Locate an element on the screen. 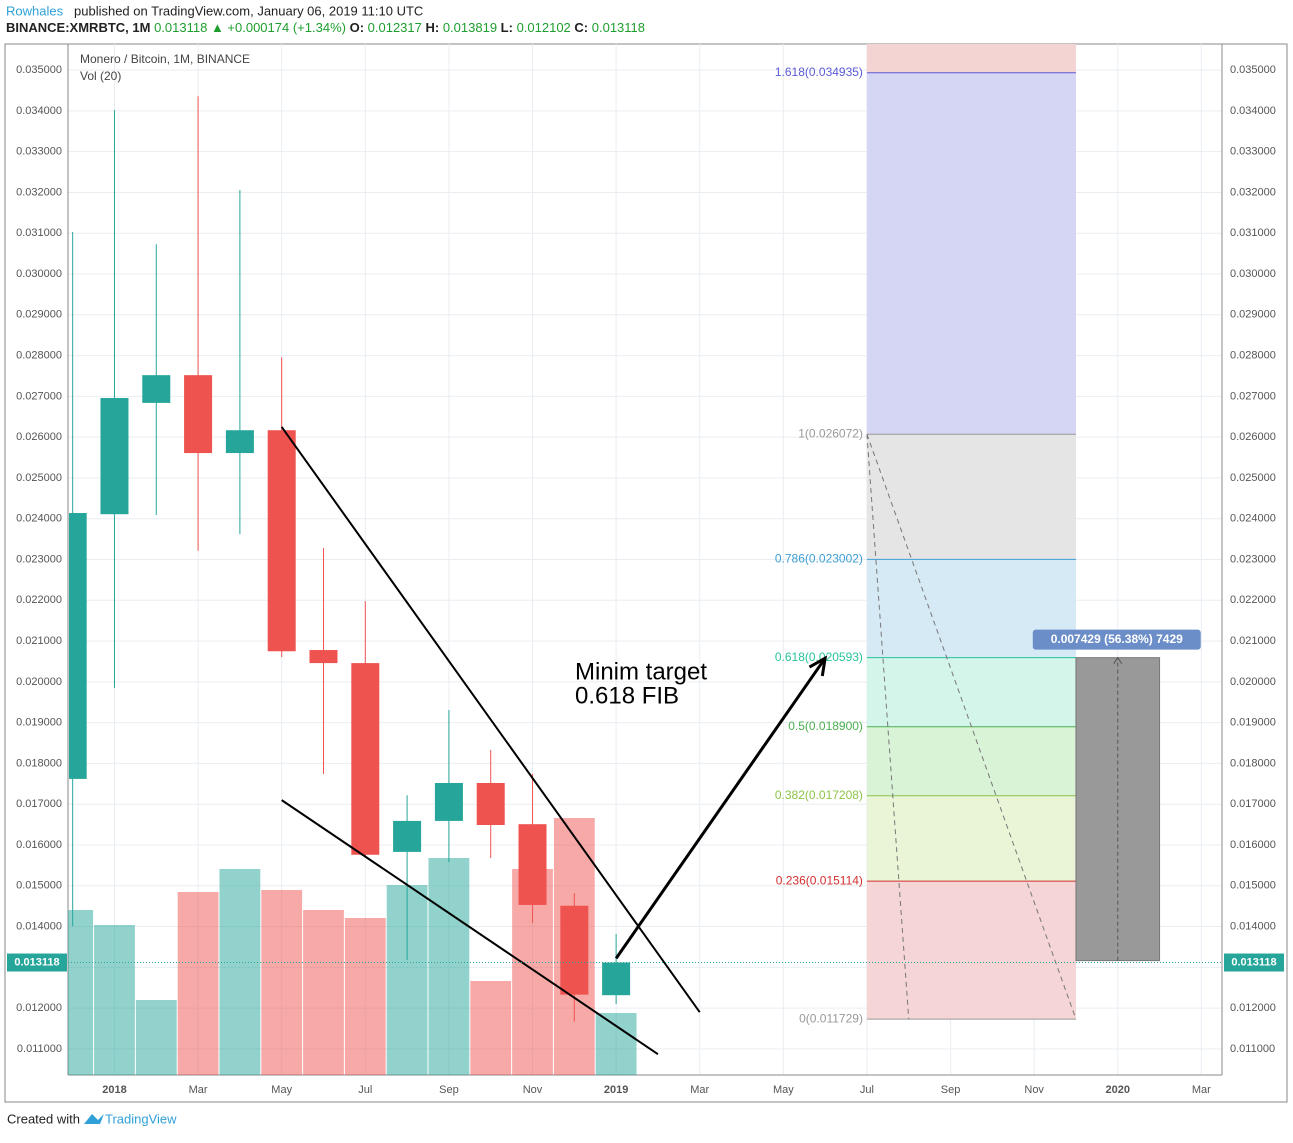 The height and width of the screenshot is (1143, 1293). y-tick-label: 0.020000 is located at coordinates (39, 682).